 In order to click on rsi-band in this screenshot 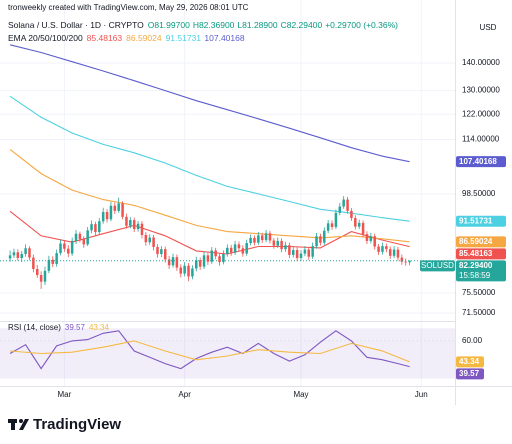, I will do `click(227, 353)`.